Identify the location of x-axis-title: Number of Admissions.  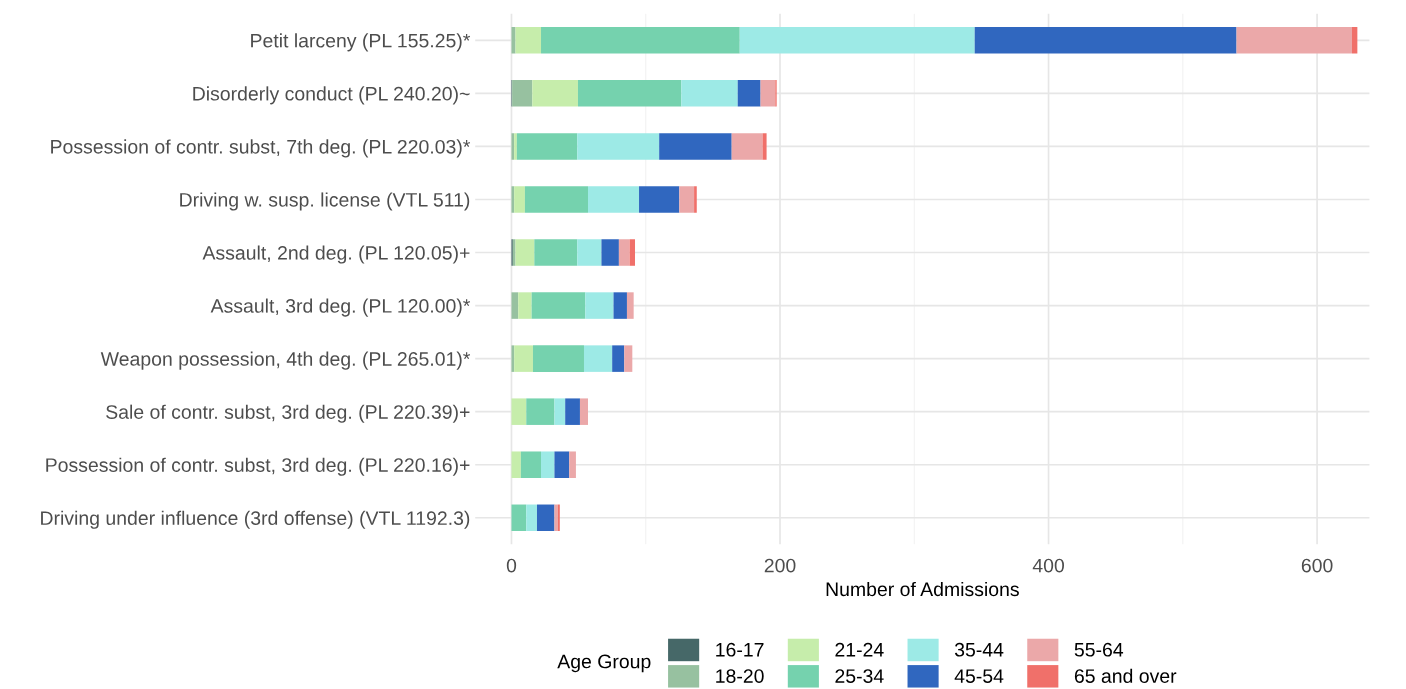
(922, 589).